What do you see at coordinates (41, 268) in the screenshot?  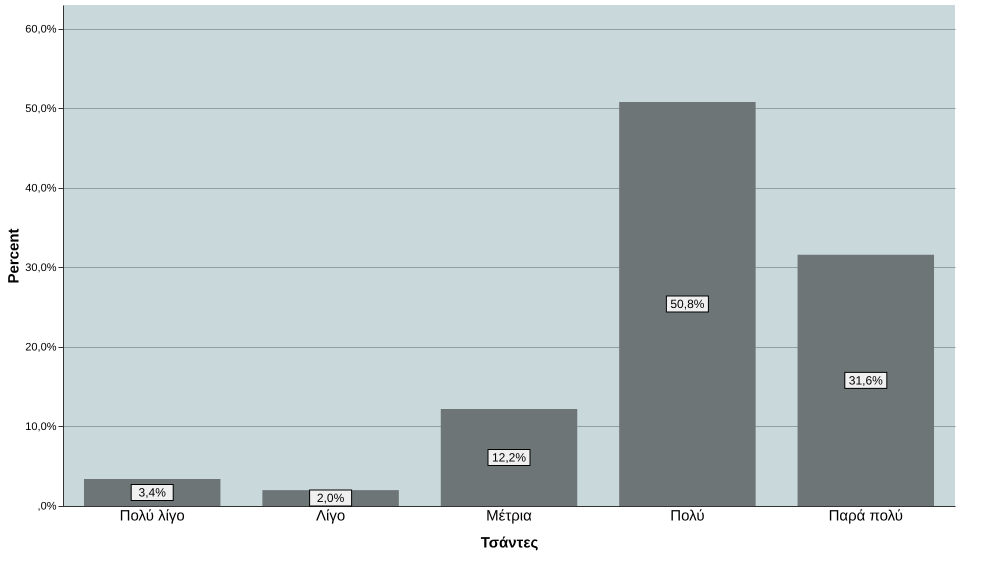 I see `y-tick-label: 30,0%` at bounding box center [41, 268].